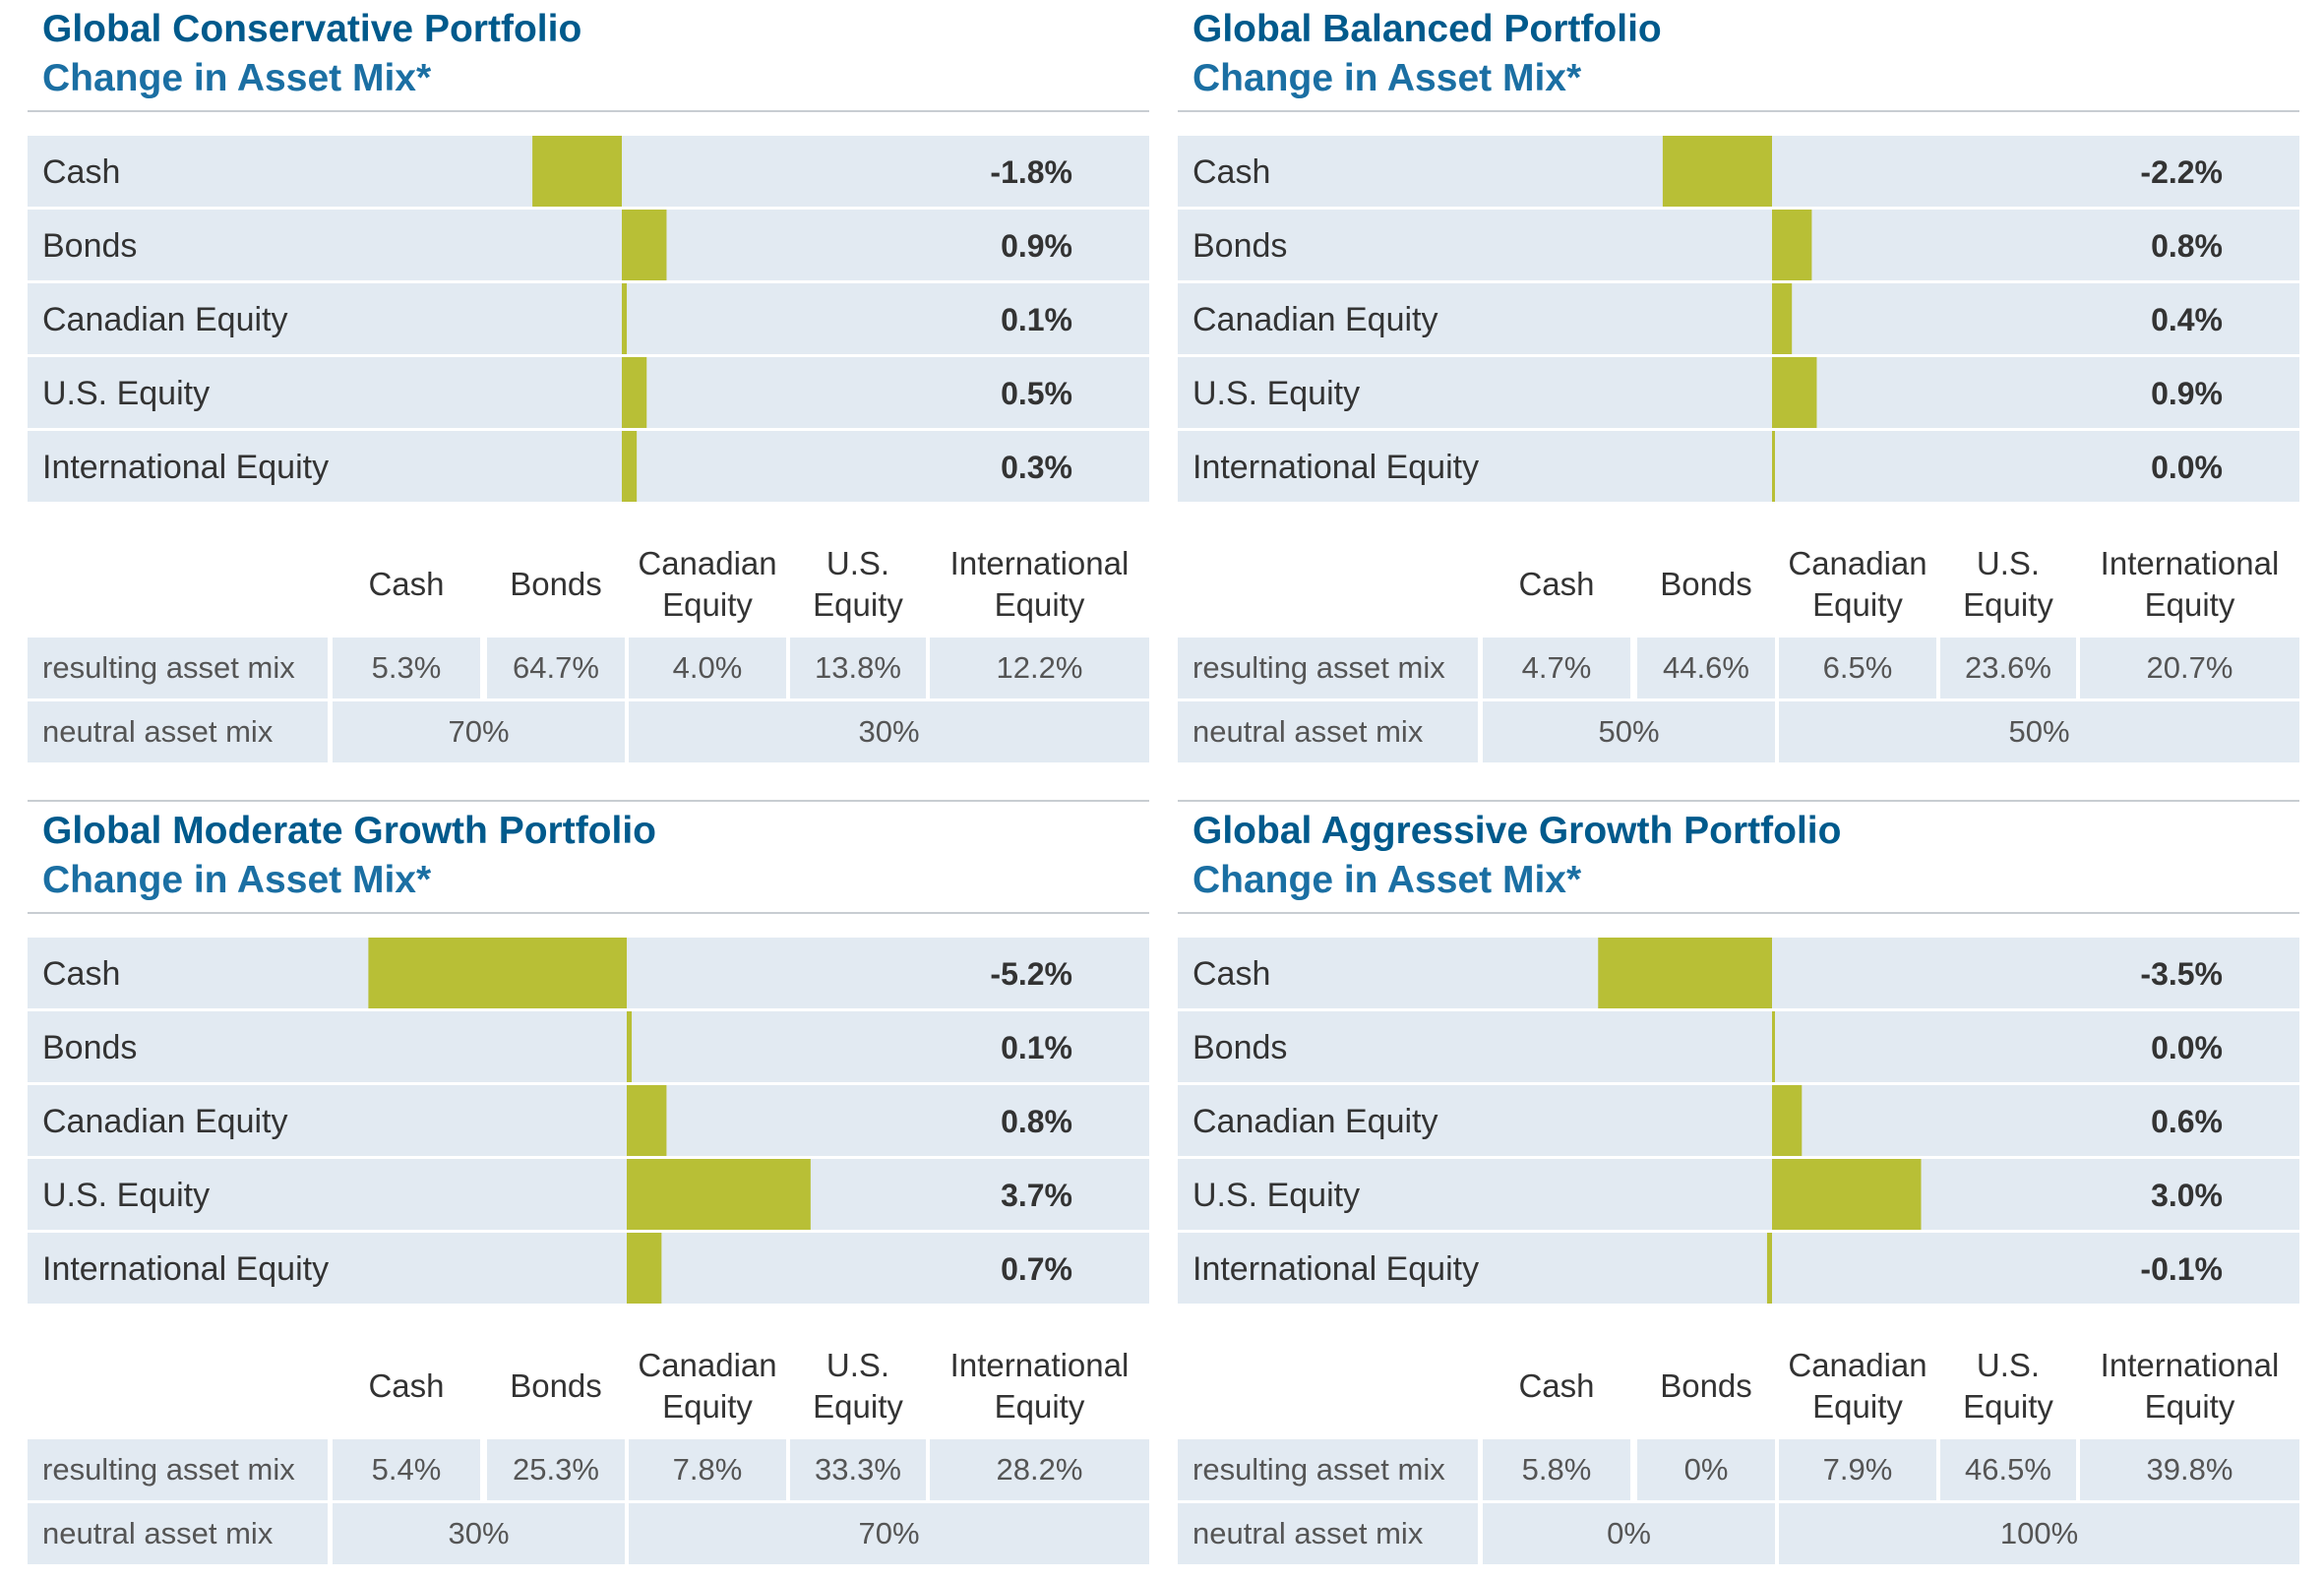  I want to click on neutral-mix-equity: 70%, so click(889, 1533).